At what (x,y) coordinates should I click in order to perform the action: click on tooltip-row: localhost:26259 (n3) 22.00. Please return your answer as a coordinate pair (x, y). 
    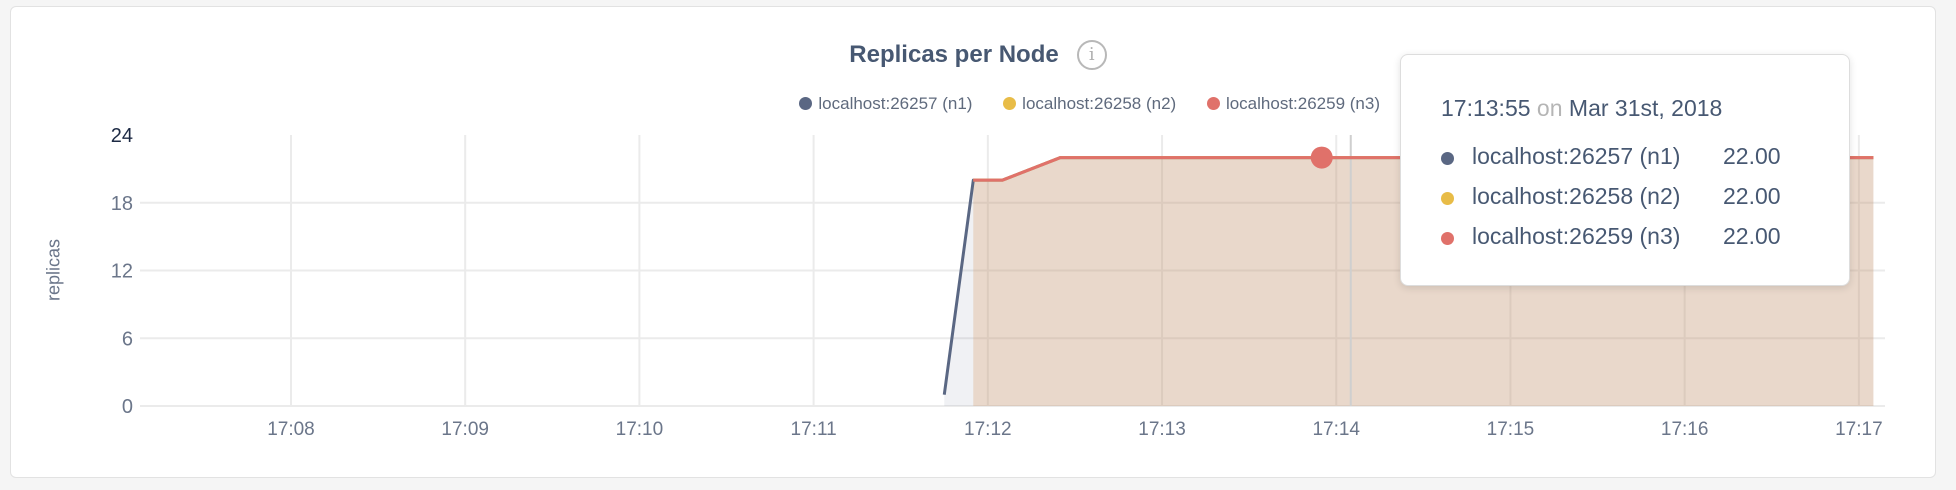
    Looking at the image, I should click on (1611, 236).